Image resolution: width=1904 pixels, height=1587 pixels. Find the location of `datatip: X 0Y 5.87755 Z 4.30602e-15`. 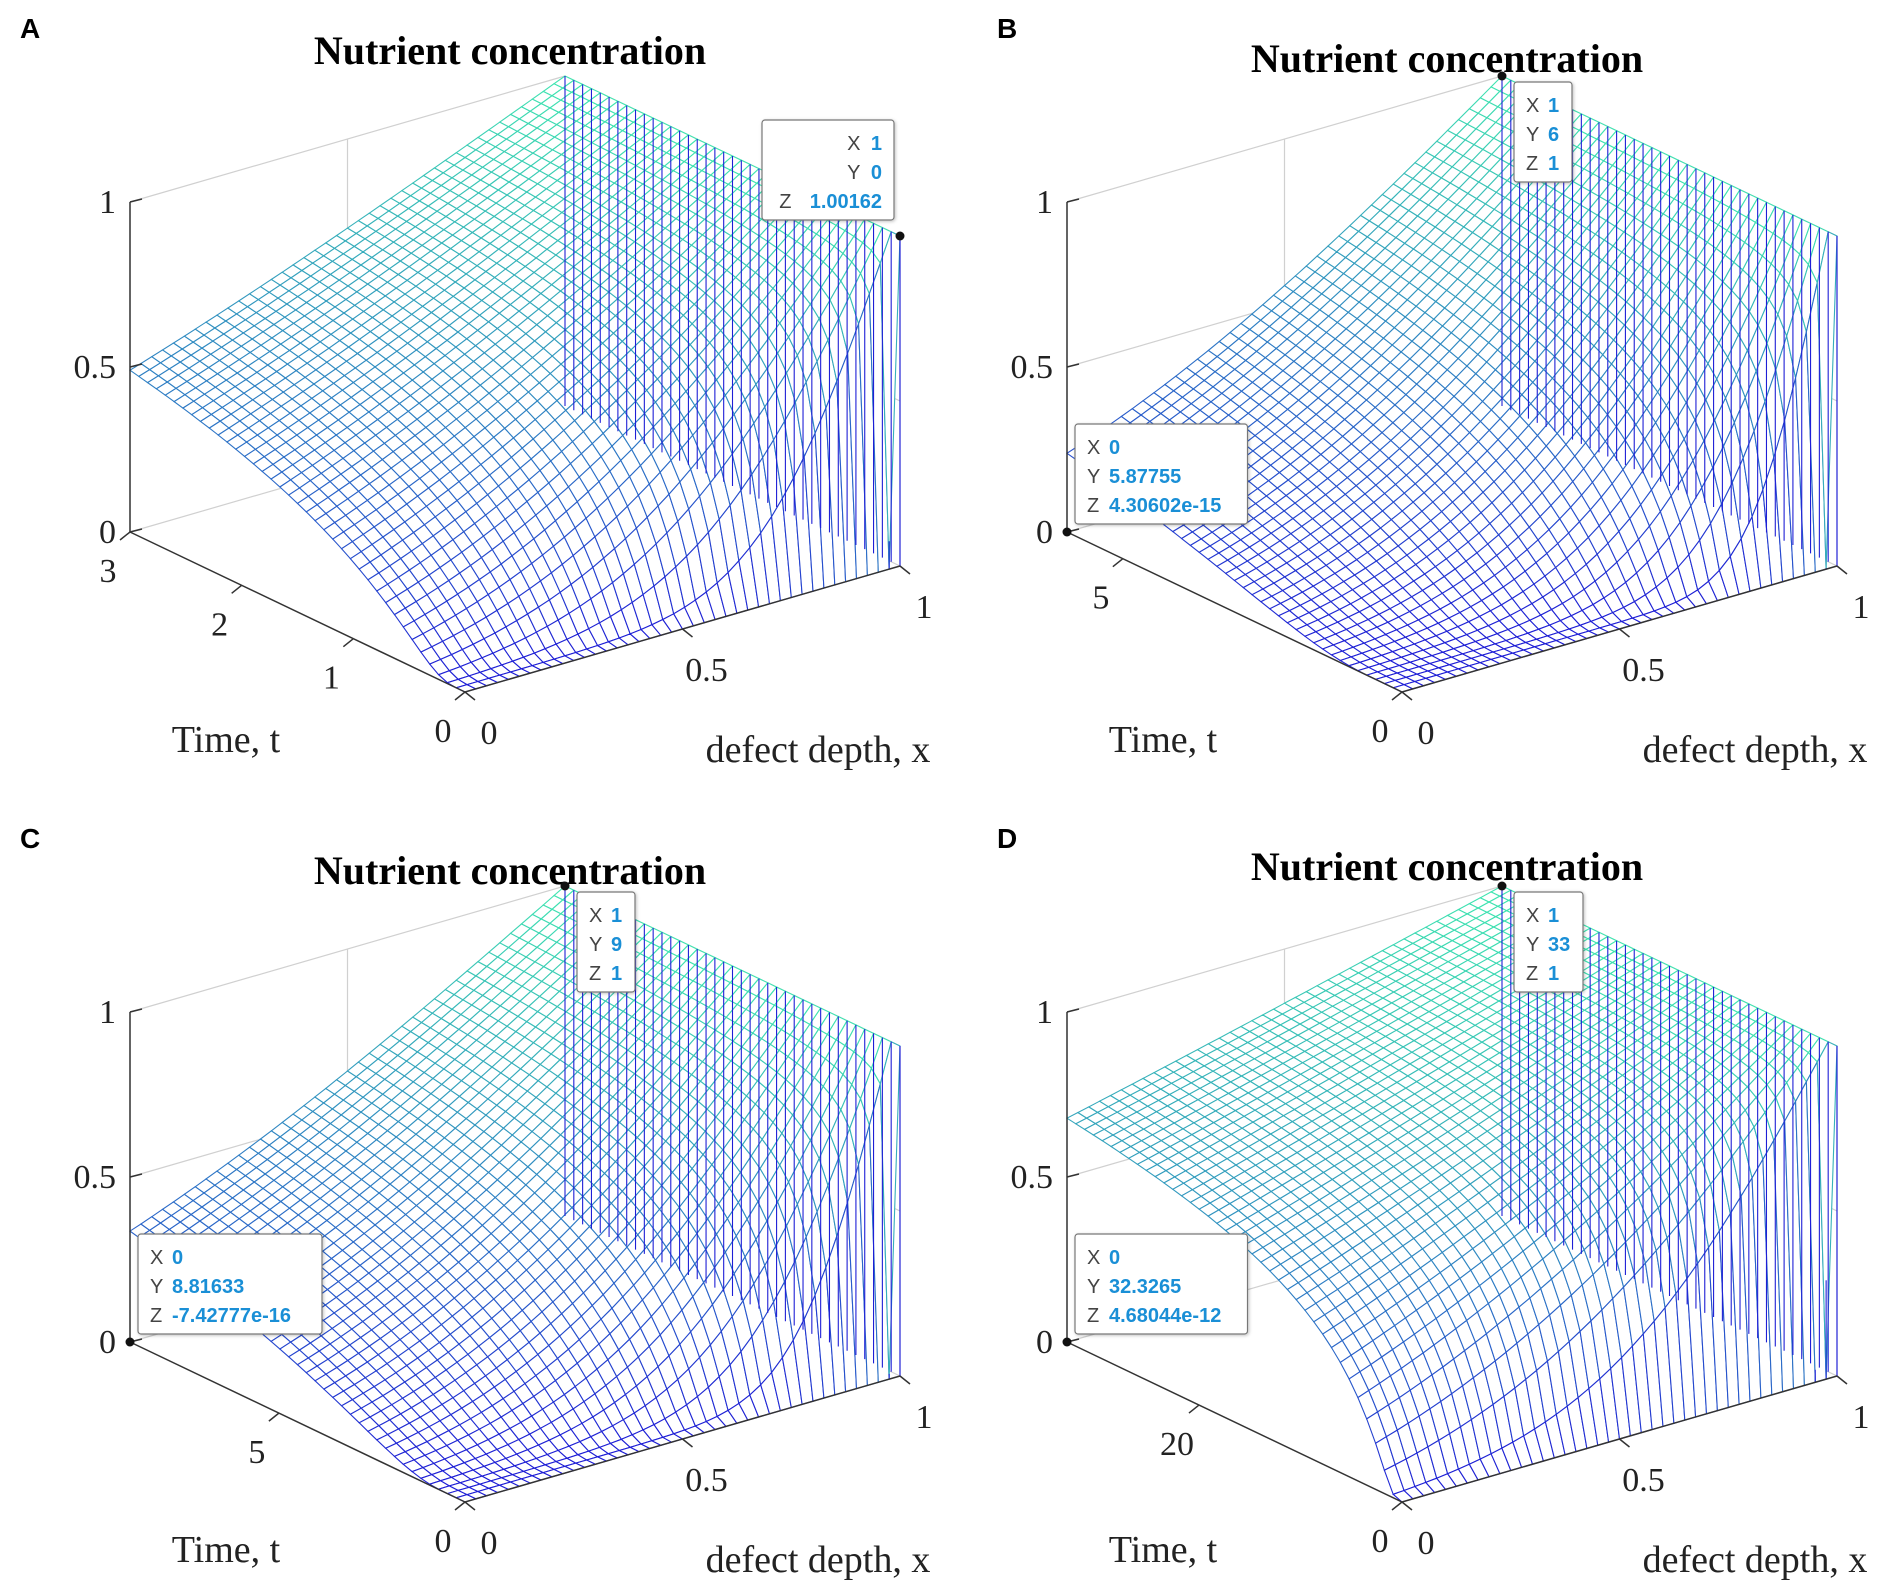

datatip: X 0Y 5.87755 Z 4.30602e-15 is located at coordinates (1155, 480).